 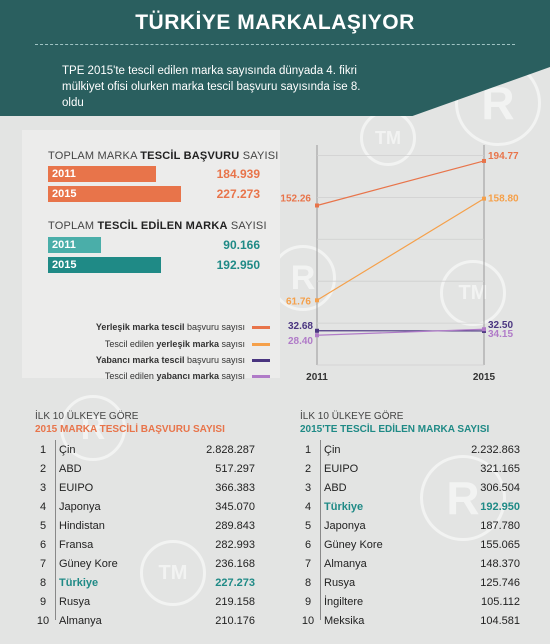 What do you see at coordinates (335, 488) in the screenshot?
I see `country-cell: ABD` at bounding box center [335, 488].